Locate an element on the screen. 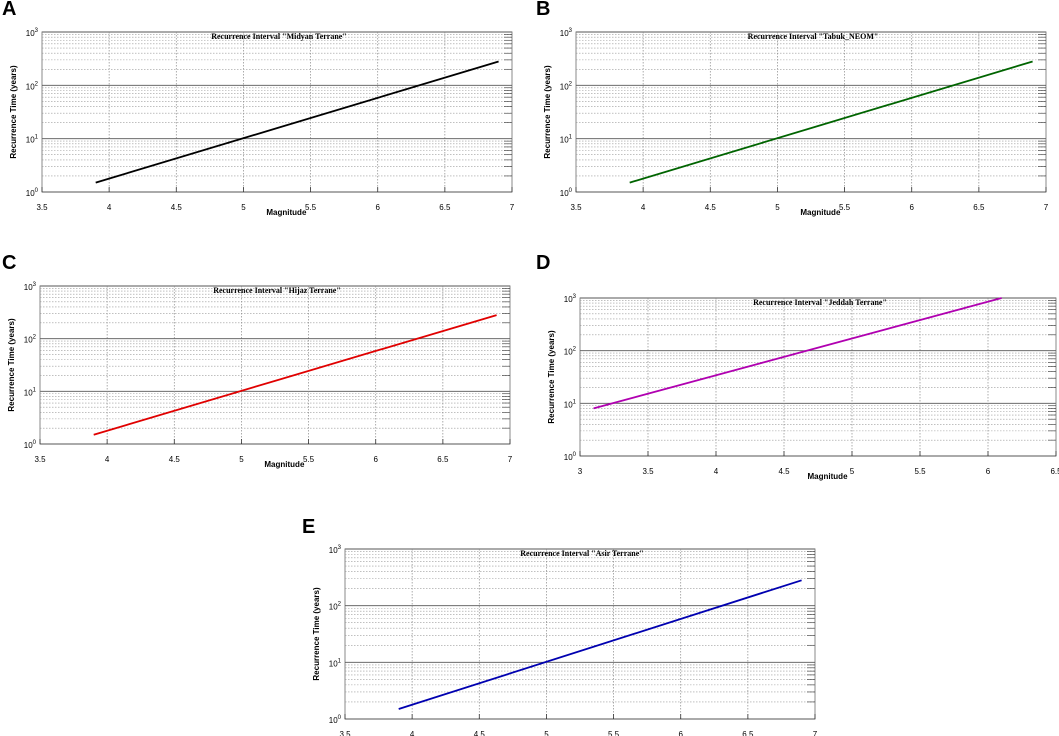 The image size is (1059, 736). panel-letter: B is located at coordinates (543, 10).